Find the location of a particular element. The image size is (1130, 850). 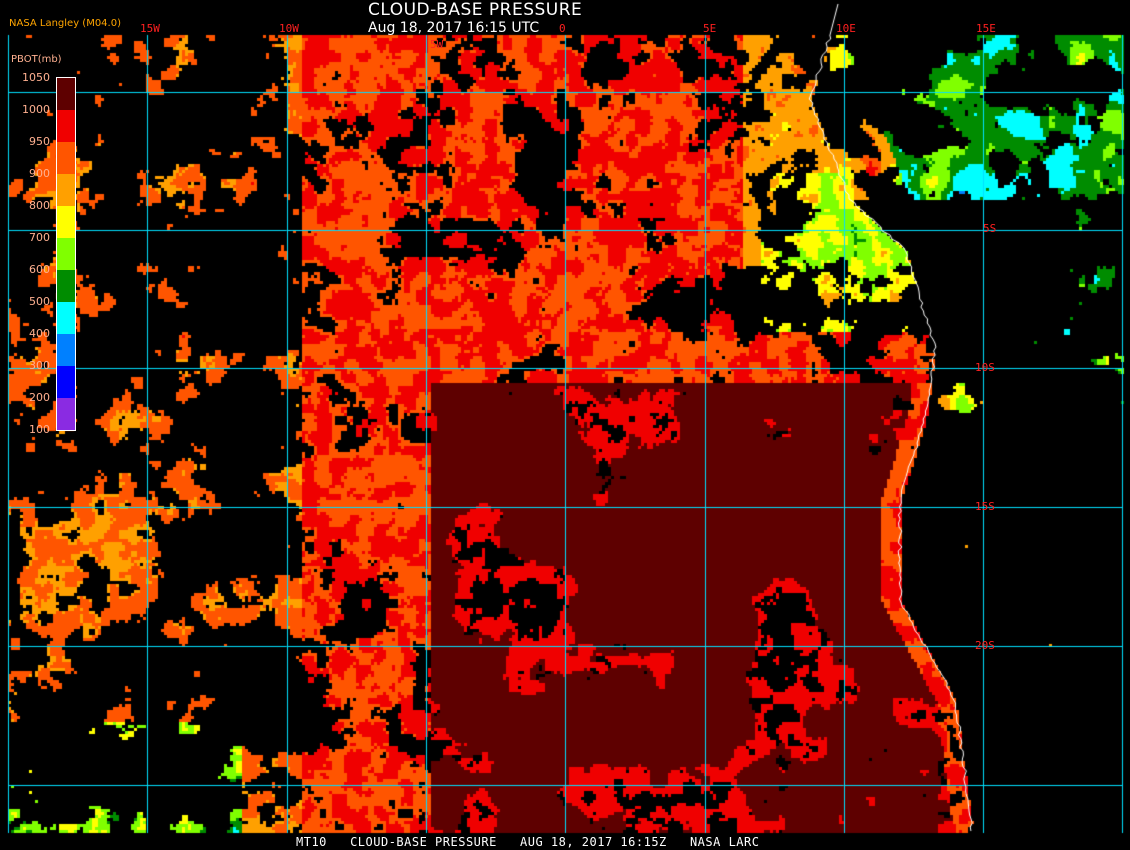

lon-label-15e: 15E is located at coordinates (986, 28).